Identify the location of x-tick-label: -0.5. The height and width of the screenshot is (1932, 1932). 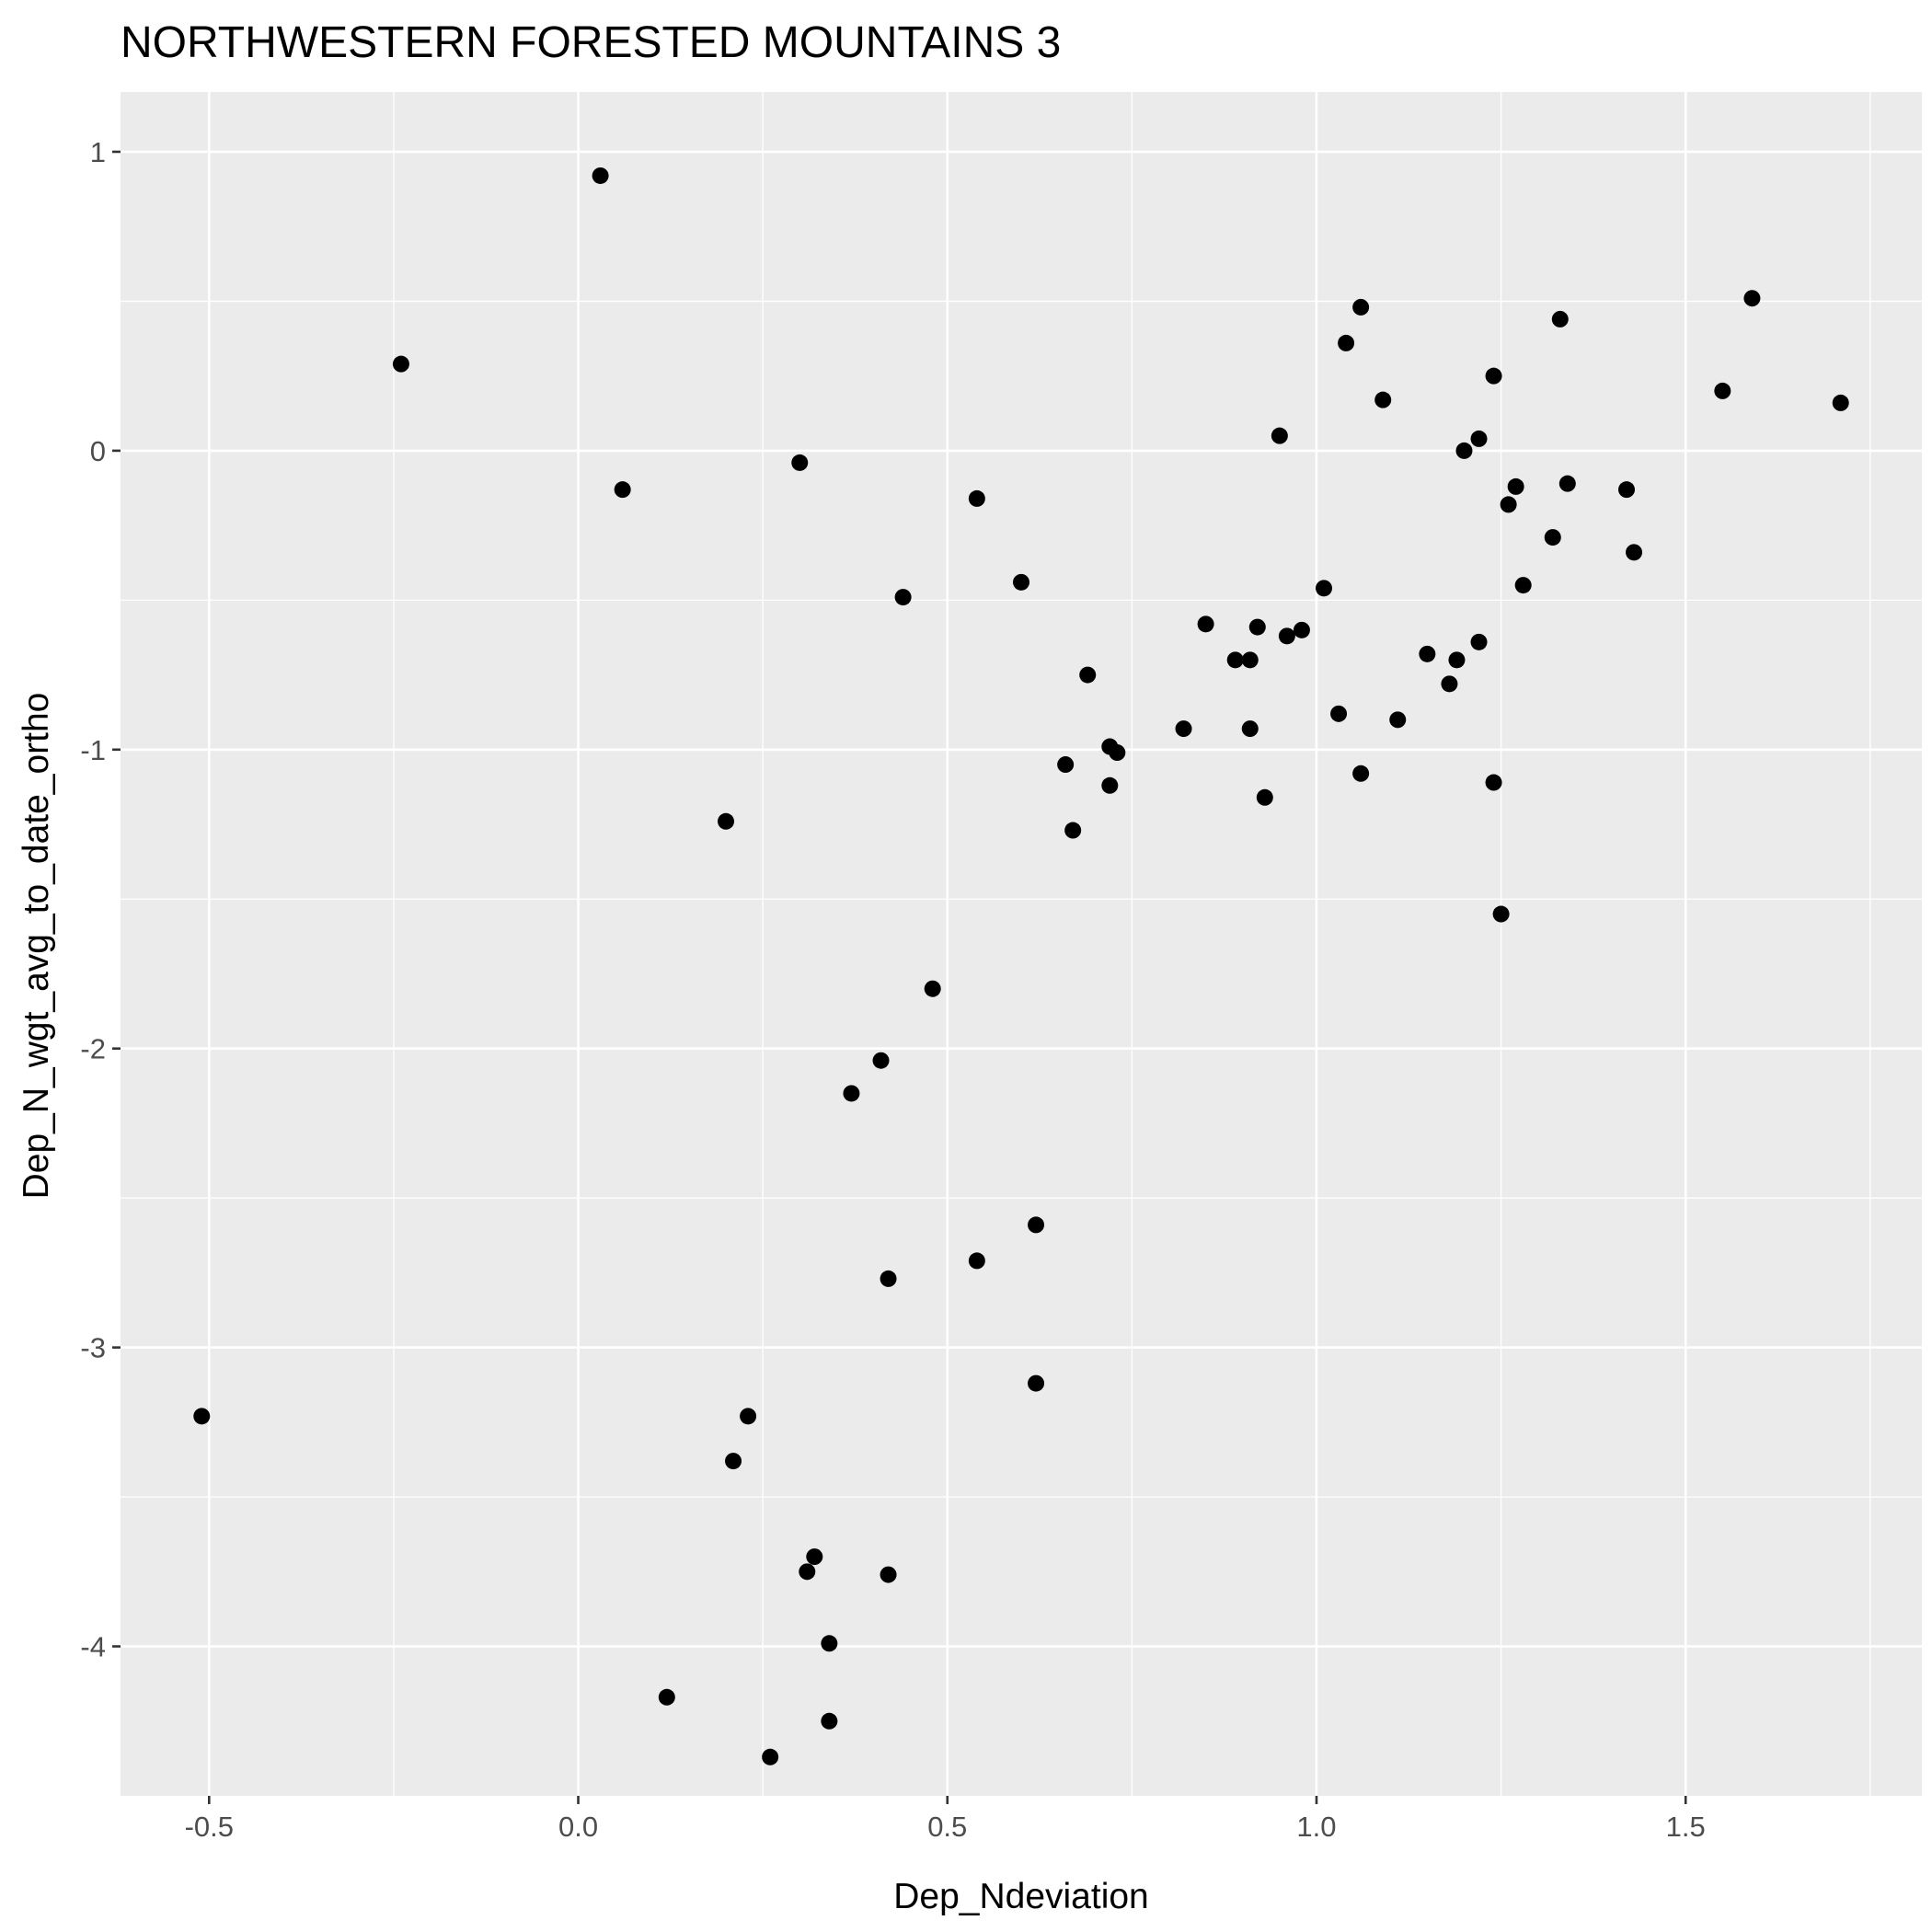
(209, 1827).